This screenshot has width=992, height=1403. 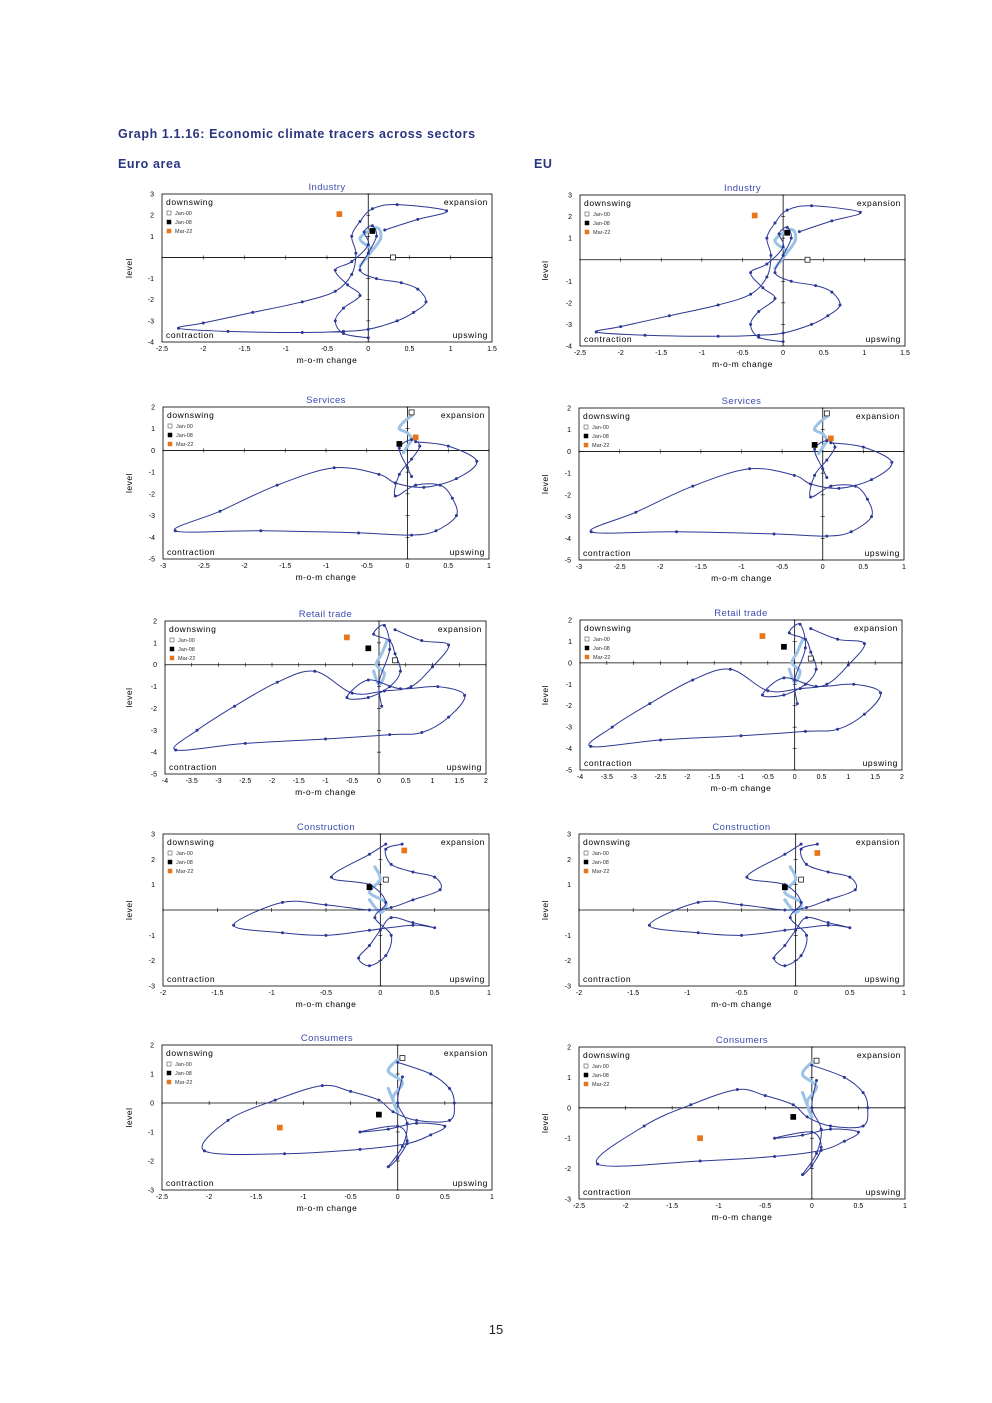 I want to click on y-tick-label: 3, so click(x=152, y=195).